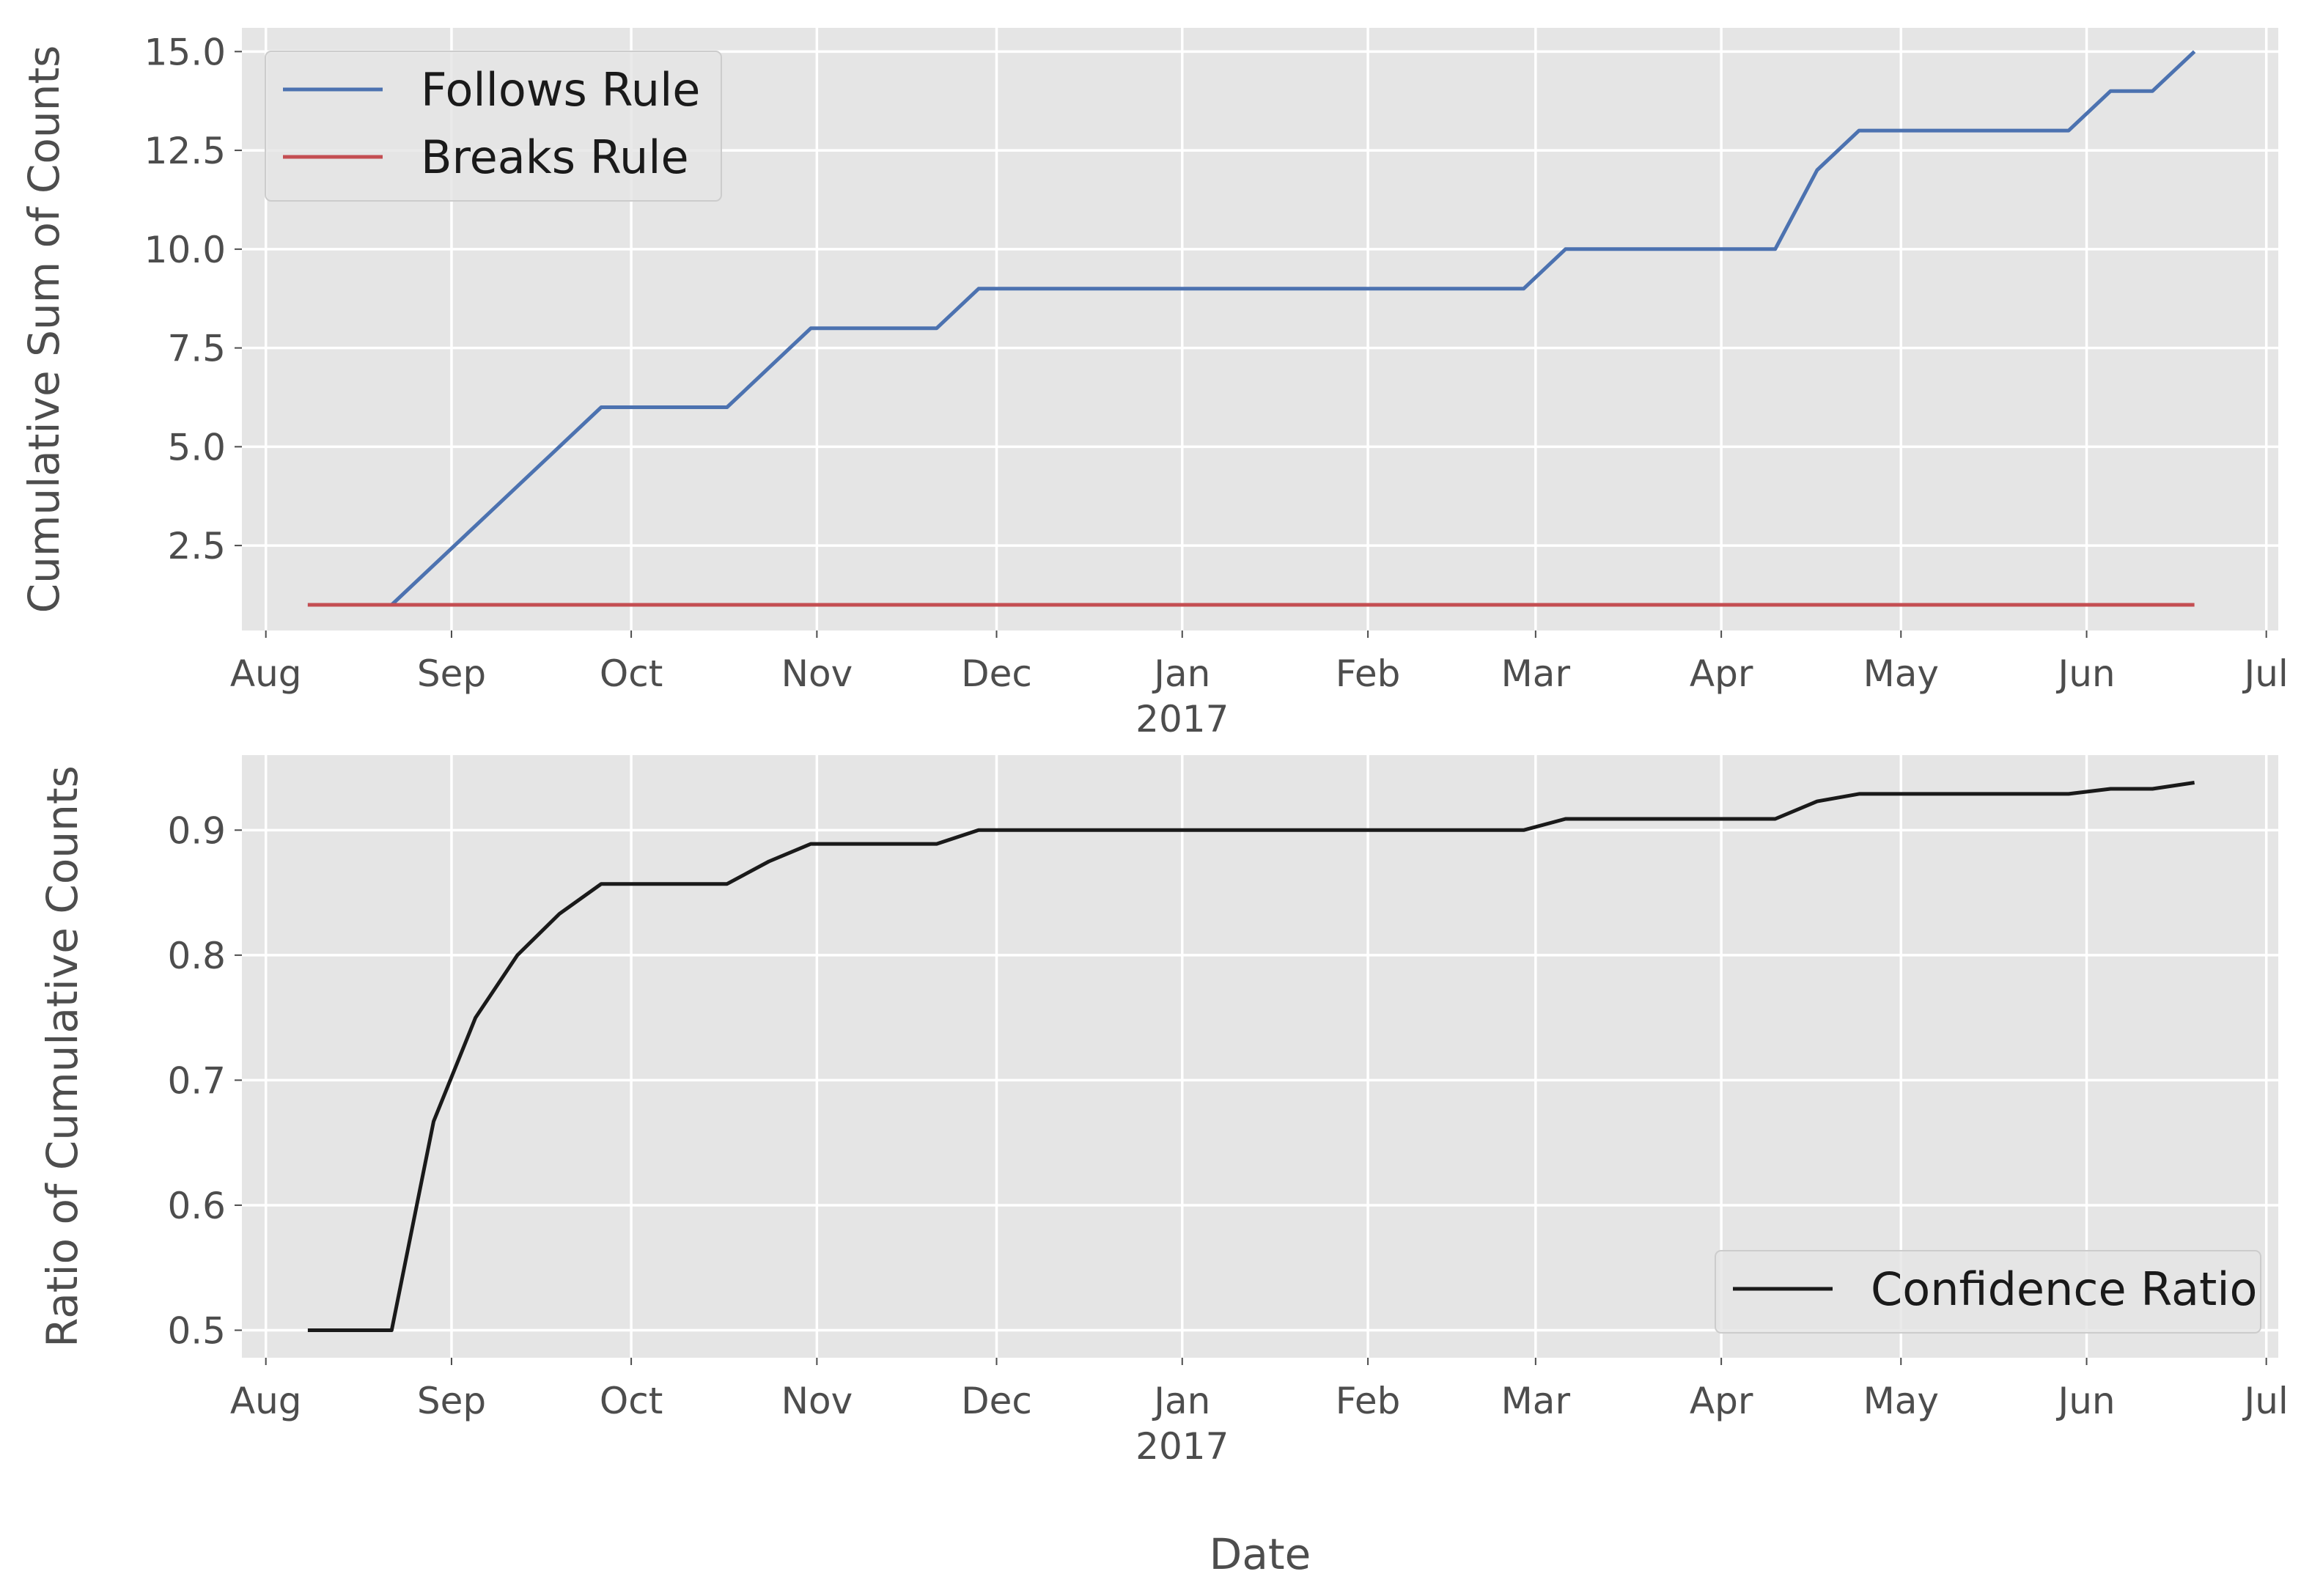 Image resolution: width=2323 pixels, height=1596 pixels. I want to click on y-tick-label: 15.0, so click(185, 52).